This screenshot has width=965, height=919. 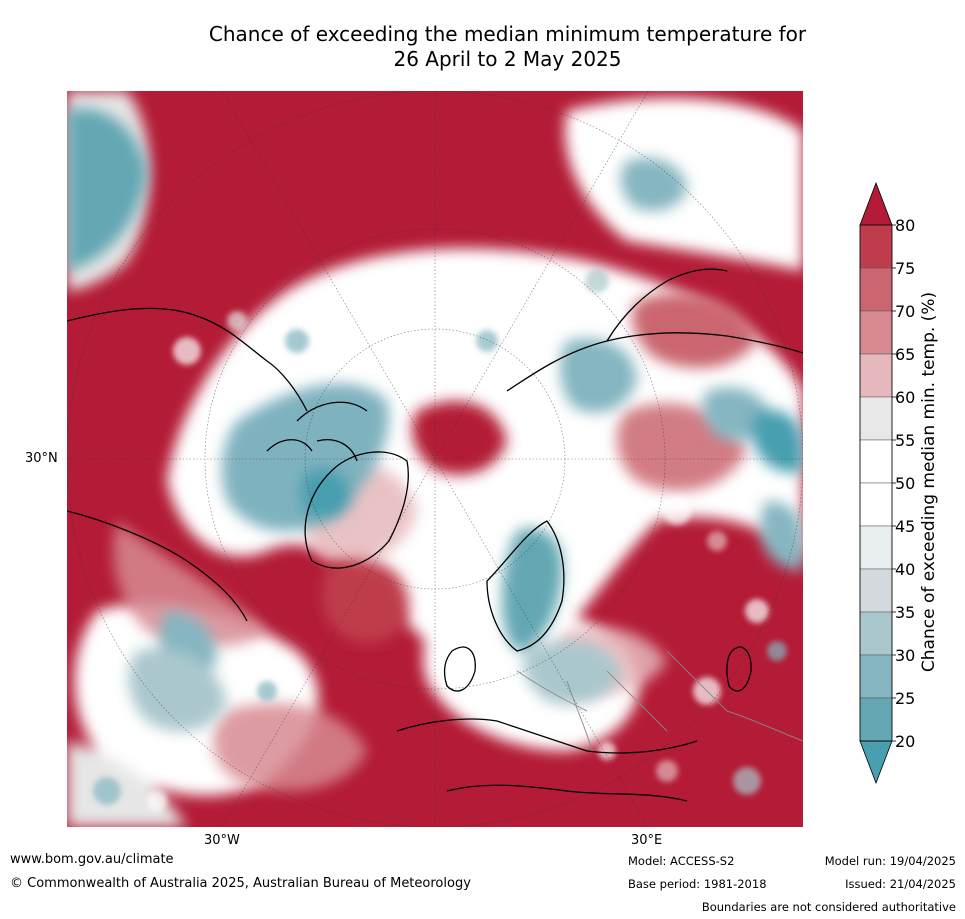 I want to click on low-chance-baffin, so click(x=325, y=494).